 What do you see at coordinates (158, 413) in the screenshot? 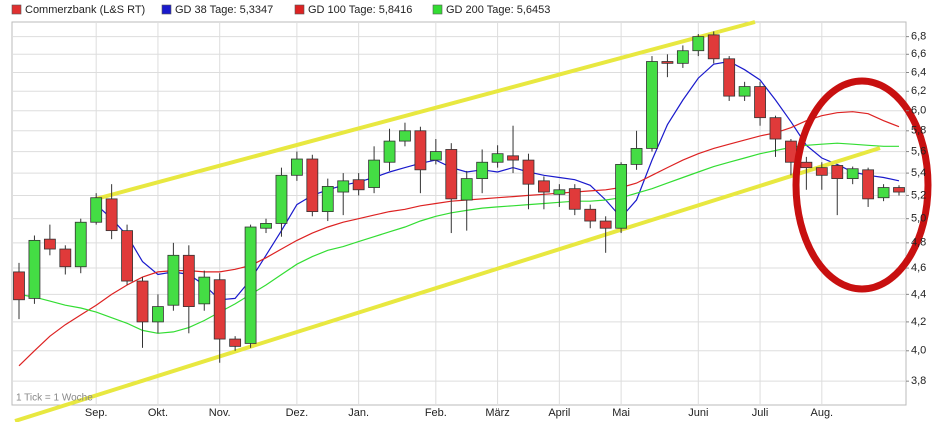
I see `x-tick-label: Okt.` at bounding box center [158, 413].